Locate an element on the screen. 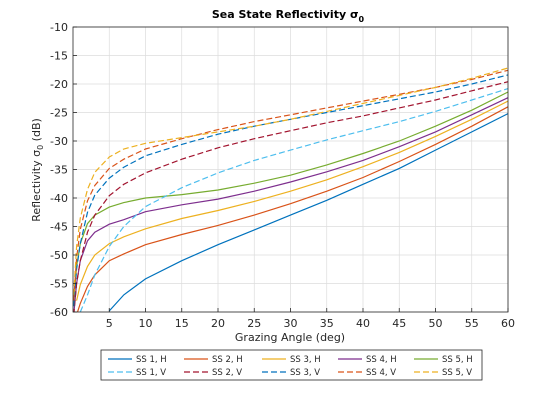 This screenshot has height=420, width=560. y-tick-label: -45 is located at coordinates (59, 227).